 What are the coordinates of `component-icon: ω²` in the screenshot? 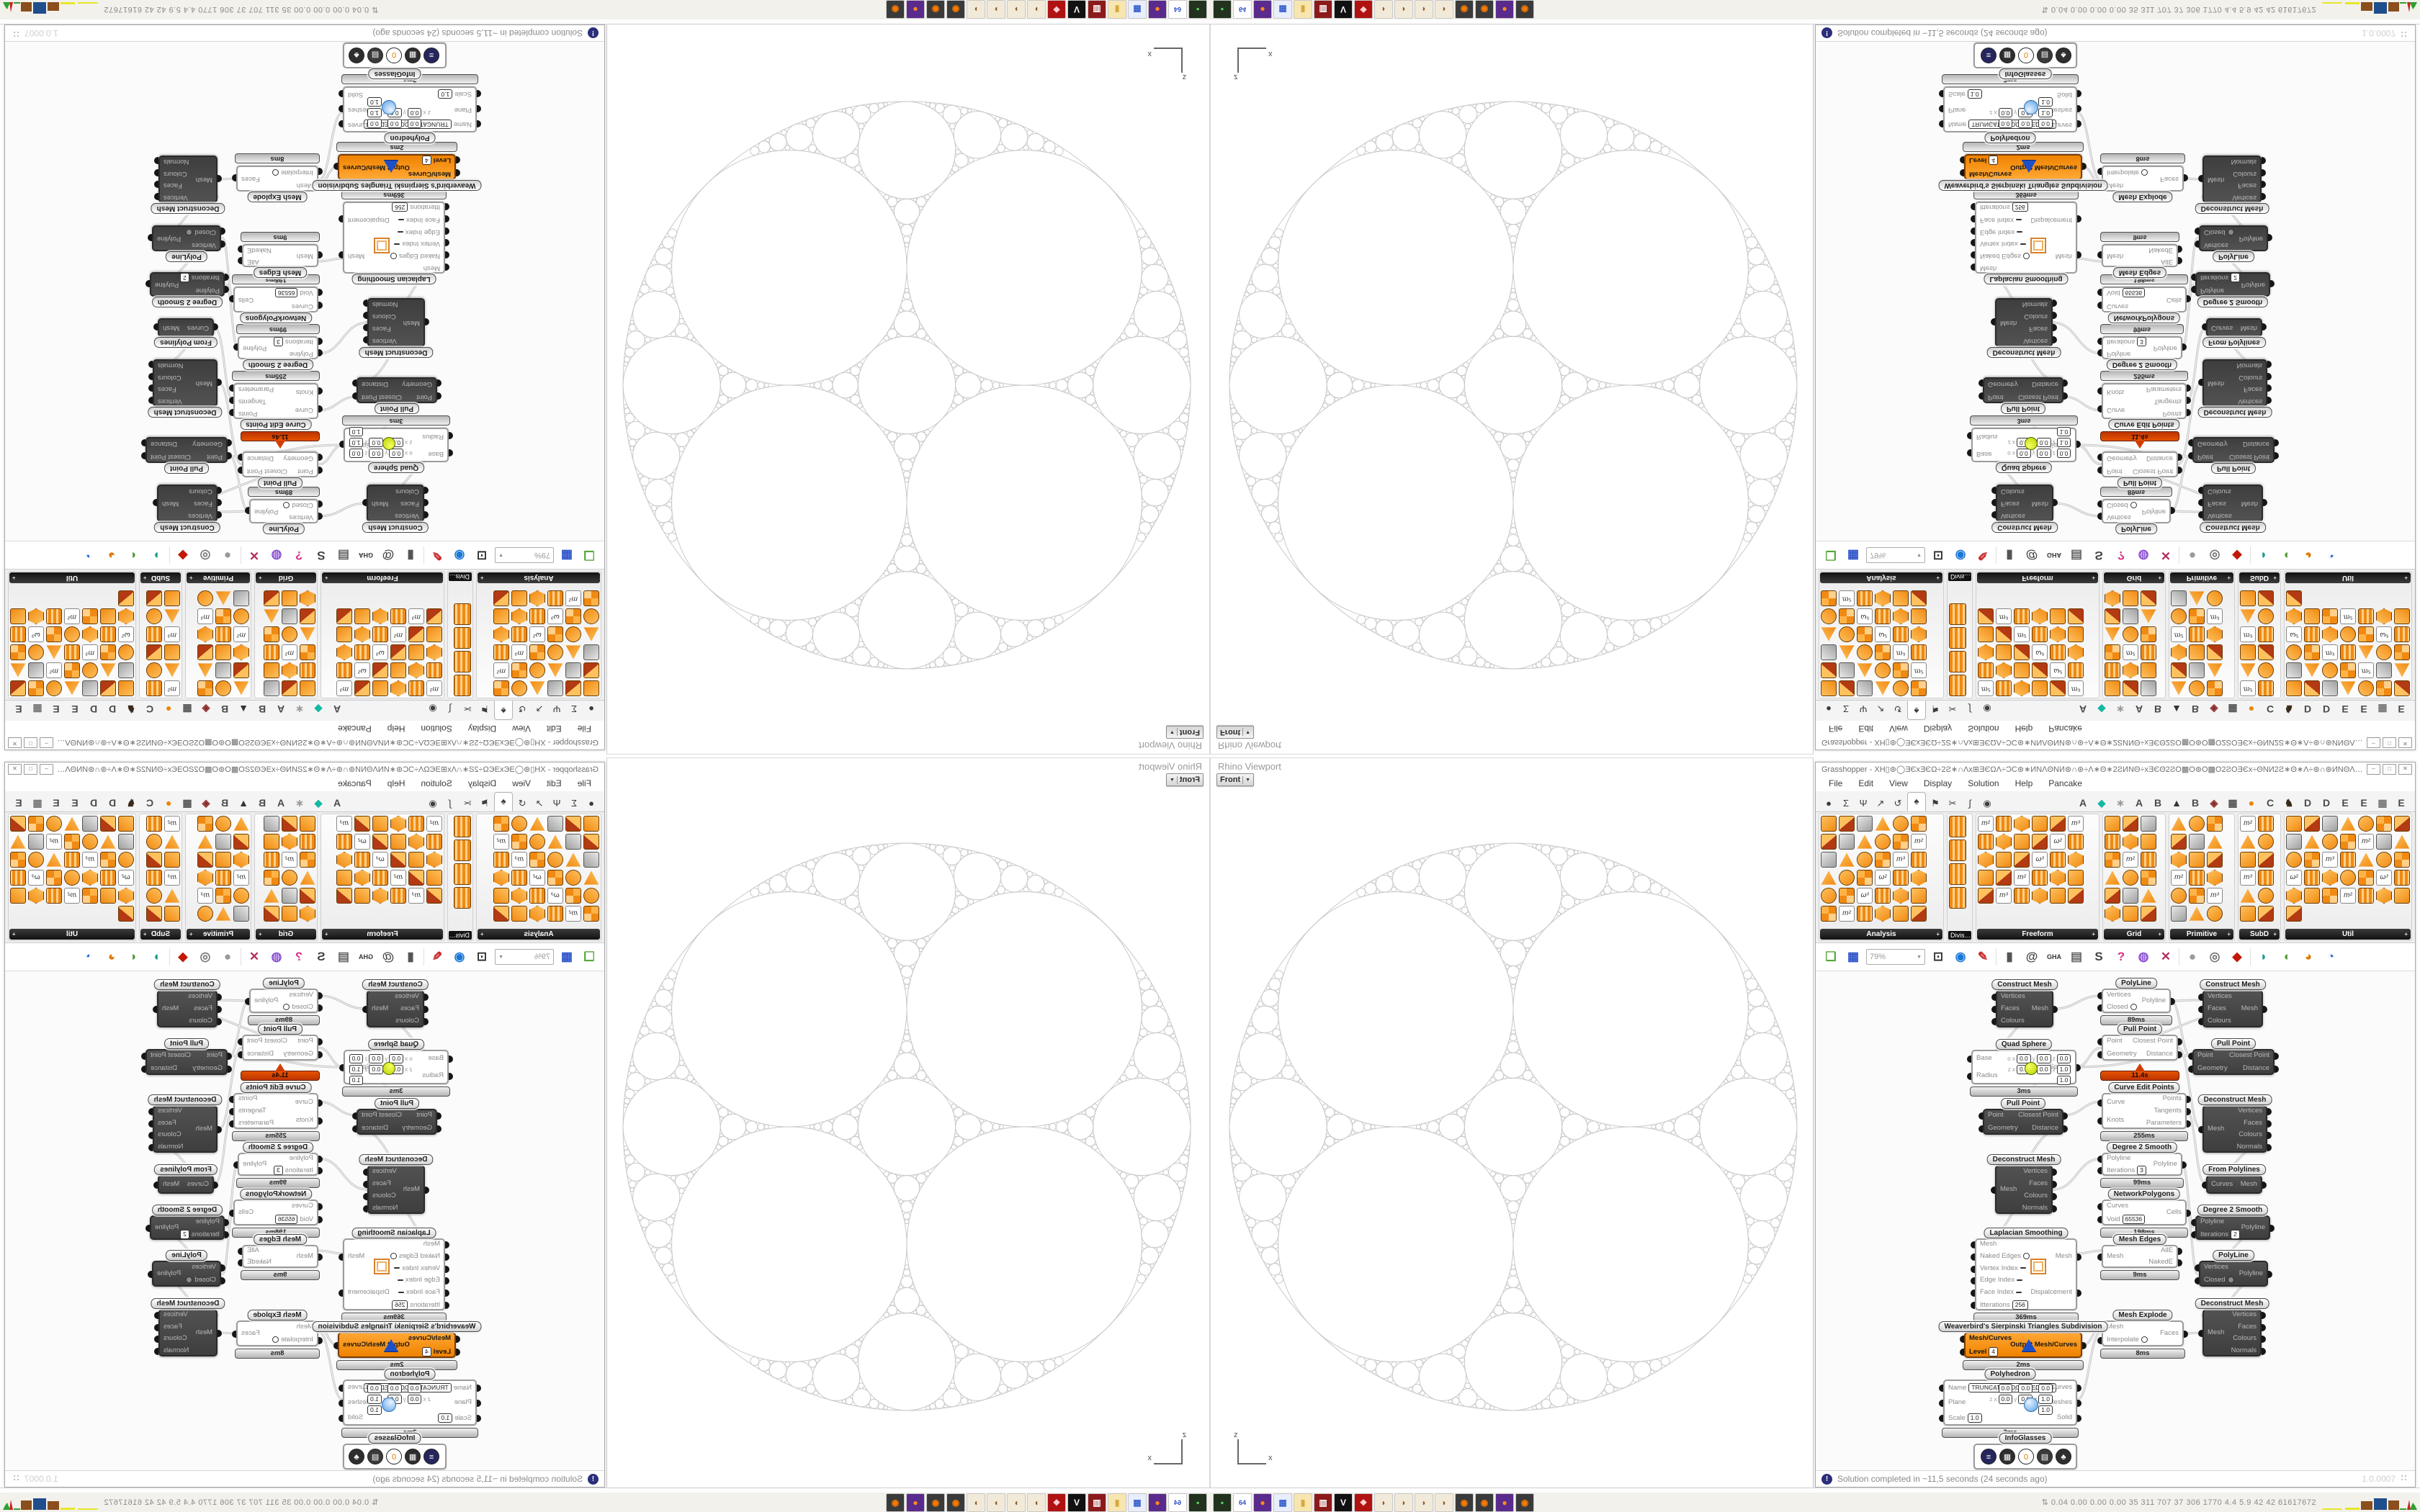 It's located at (2058, 670).